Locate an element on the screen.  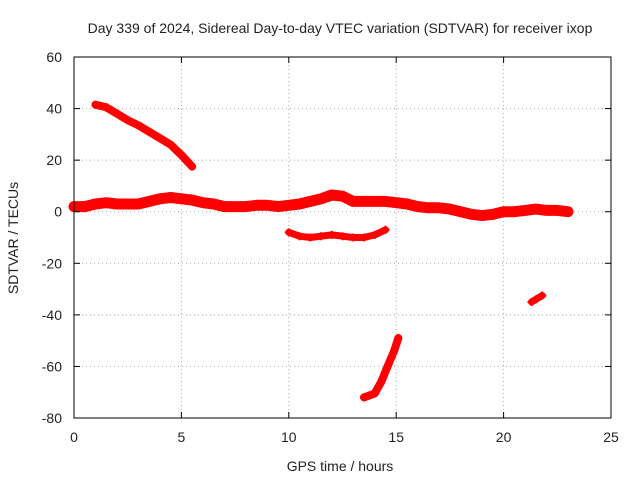
x-tick-label: 20 is located at coordinates (504, 437).